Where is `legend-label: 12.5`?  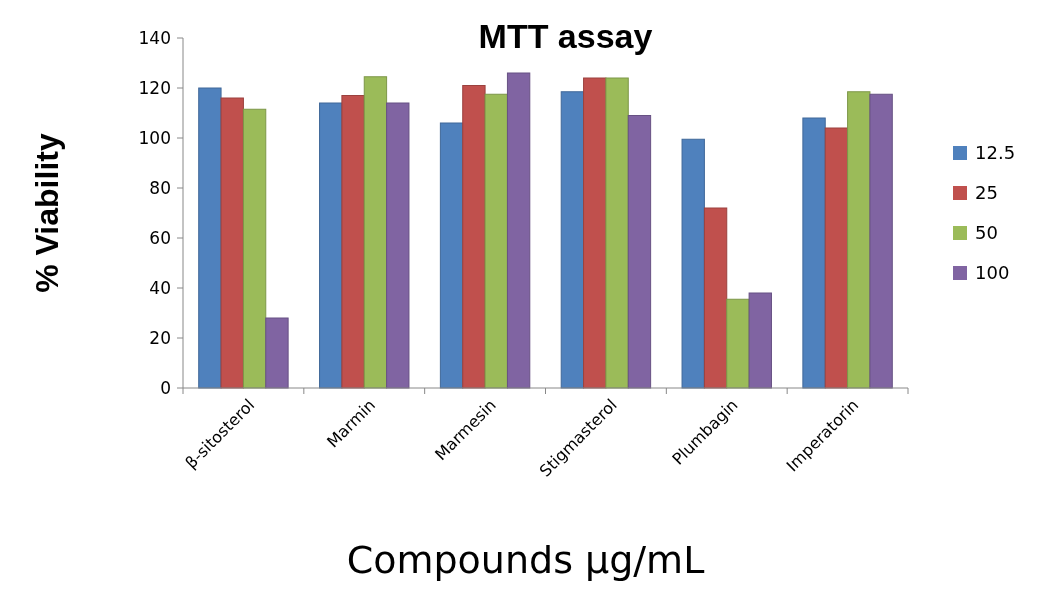
legend-label: 12.5 is located at coordinates (995, 153).